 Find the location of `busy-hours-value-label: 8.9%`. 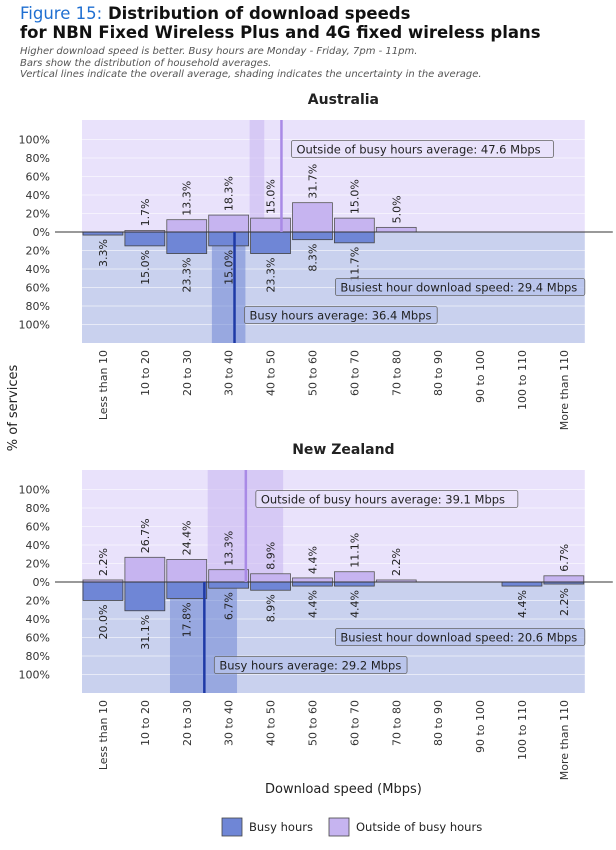

busy-hours-value-label: 8.9% is located at coordinates (271, 608).